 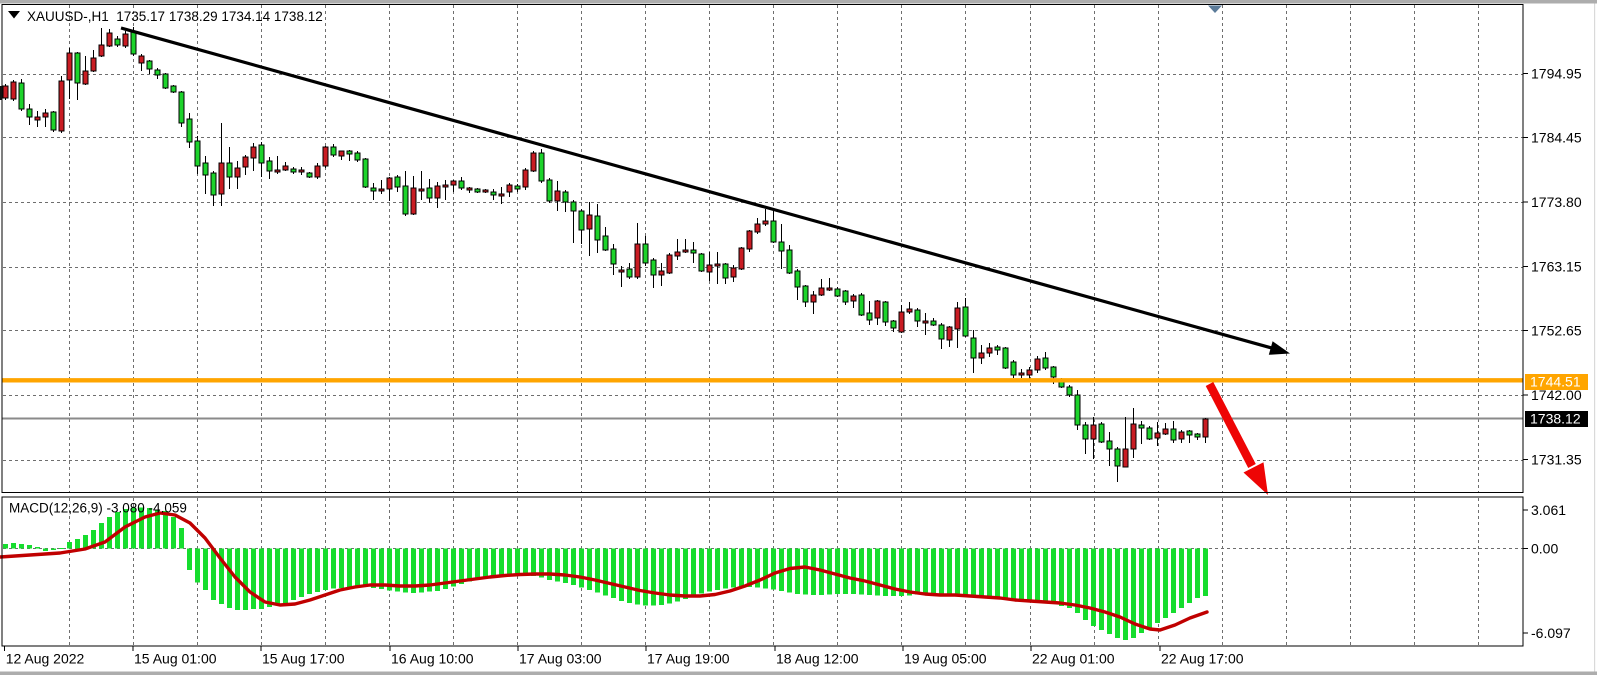 I want to click on svg-text: 17 Aug 19:00, so click(x=688, y=659).